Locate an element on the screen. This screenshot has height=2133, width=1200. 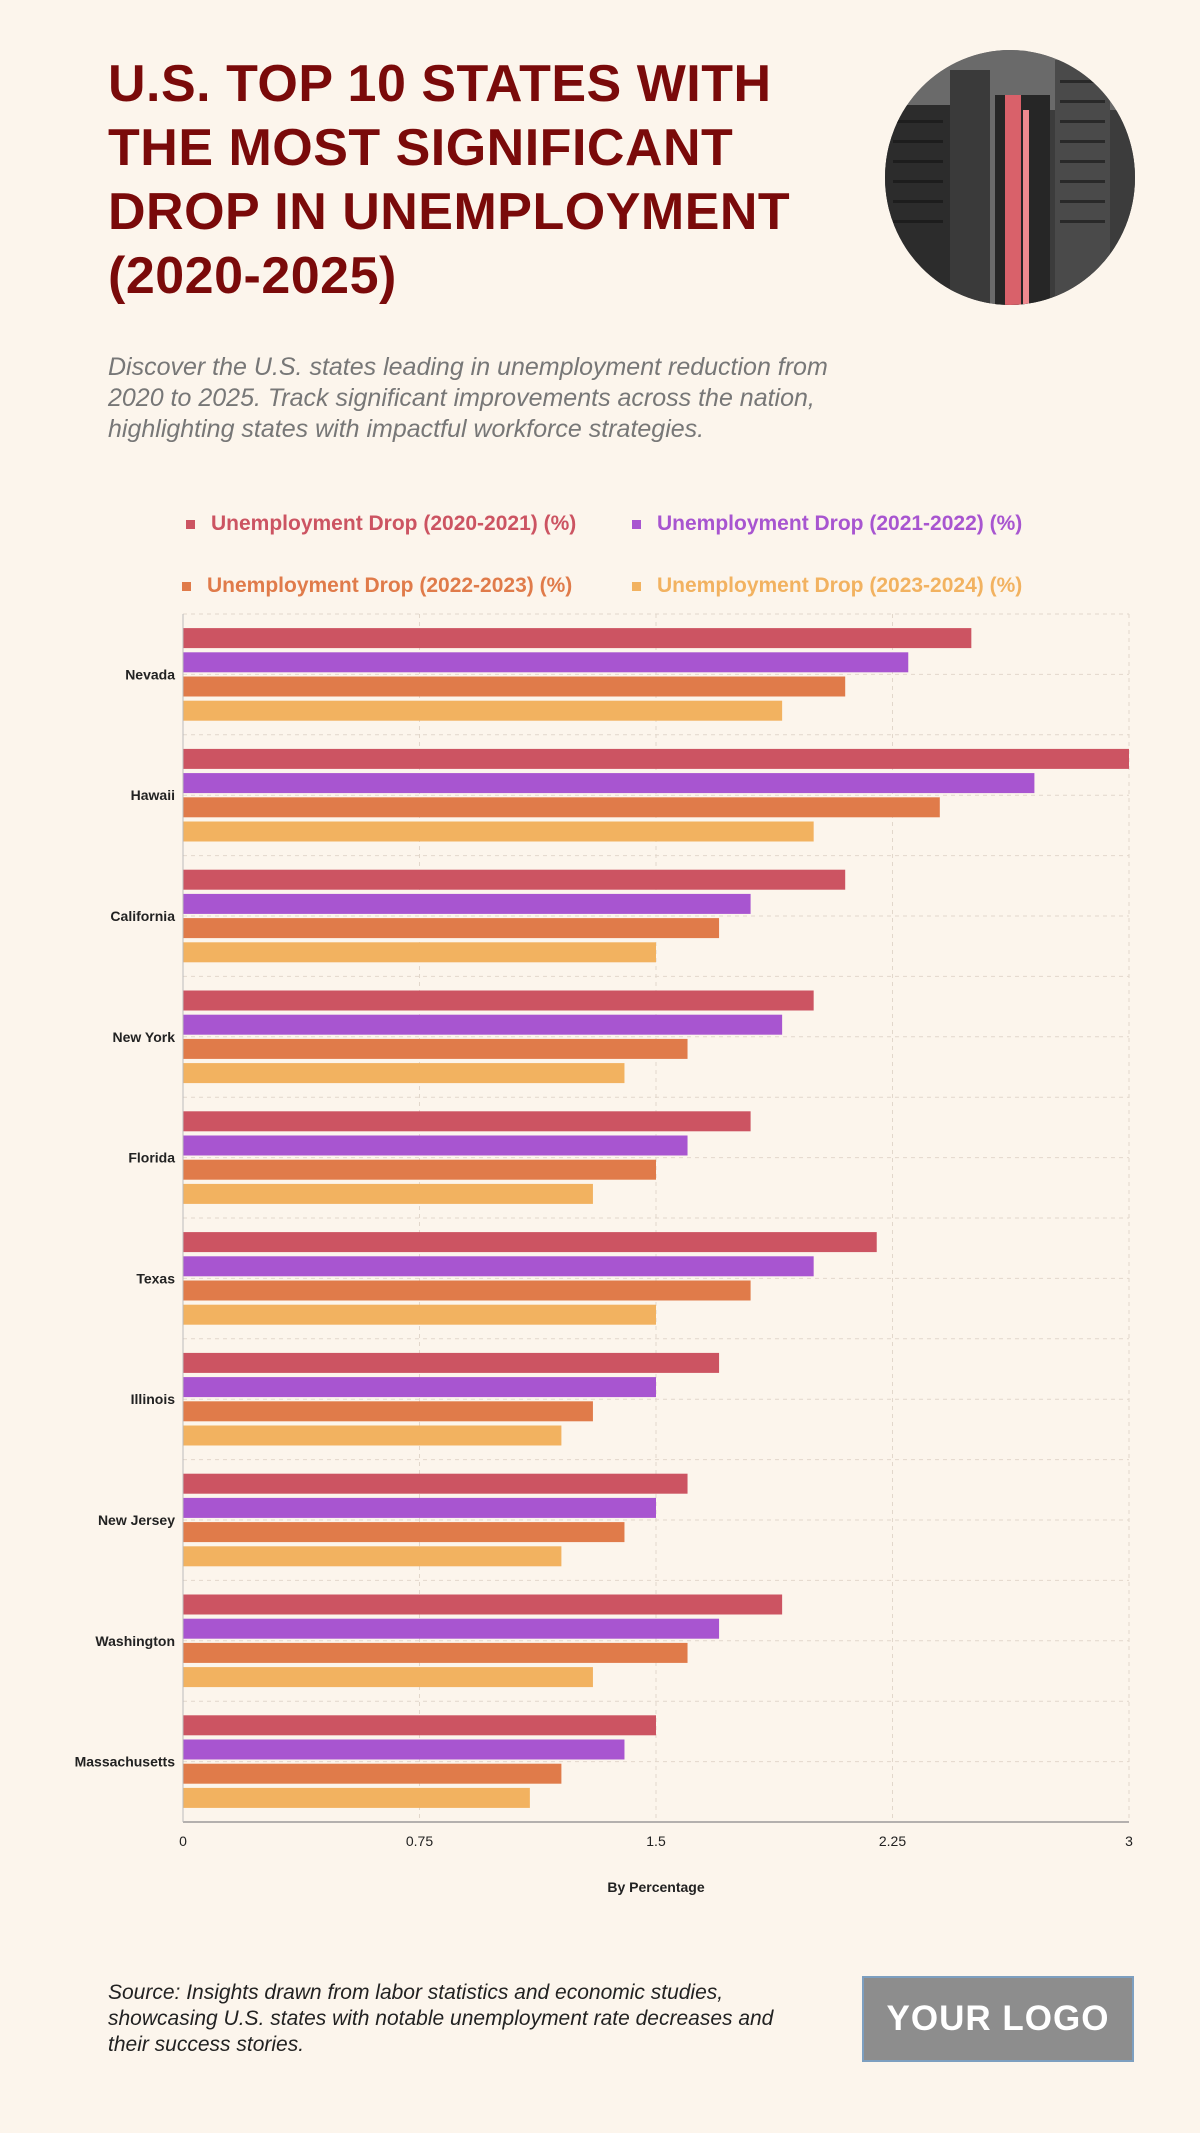
category-label: Illinois is located at coordinates (153, 1399).